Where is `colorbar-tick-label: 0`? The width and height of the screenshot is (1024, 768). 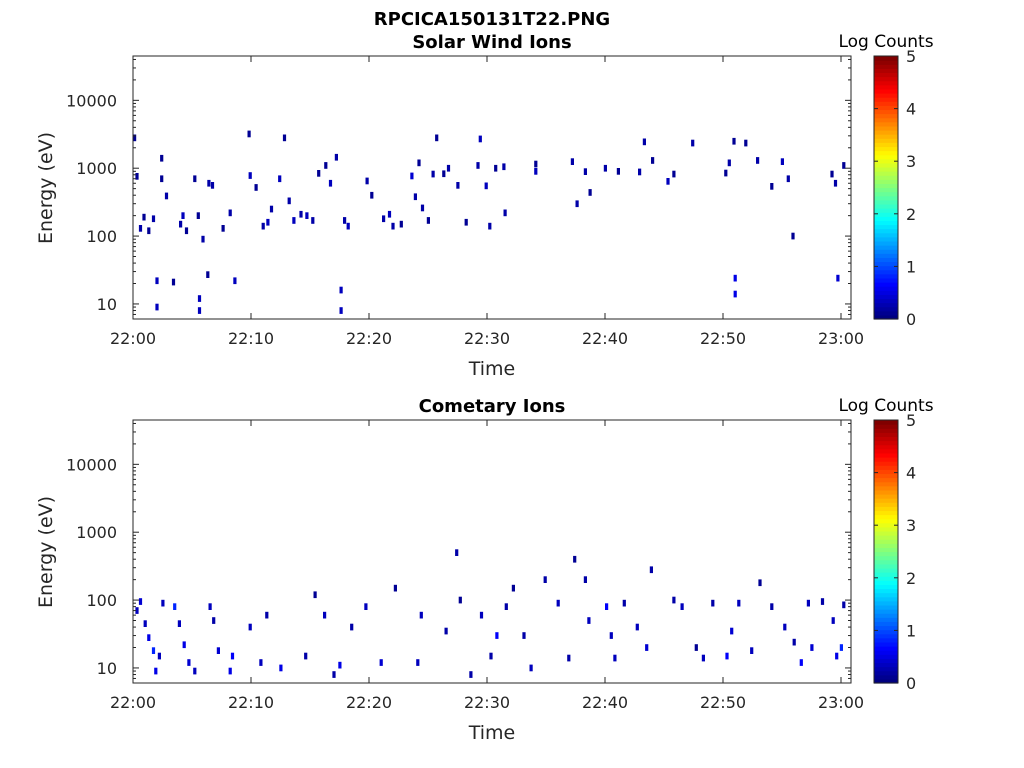
colorbar-tick-label: 0 is located at coordinates (911, 319).